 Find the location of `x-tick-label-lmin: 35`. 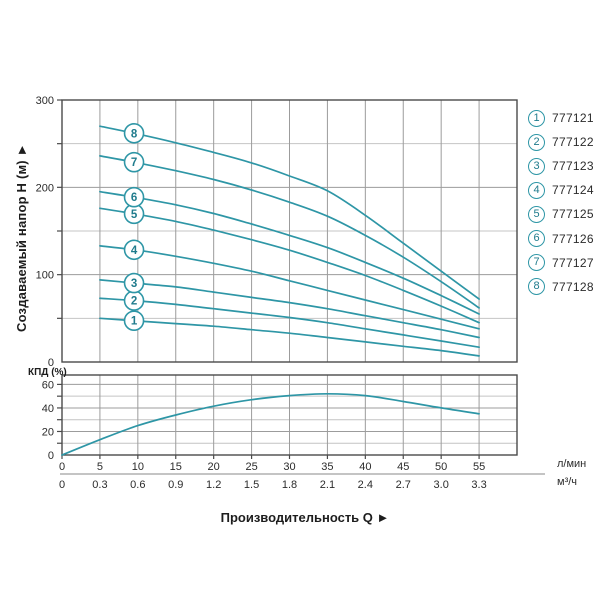

x-tick-label-lmin: 35 is located at coordinates (327, 467).